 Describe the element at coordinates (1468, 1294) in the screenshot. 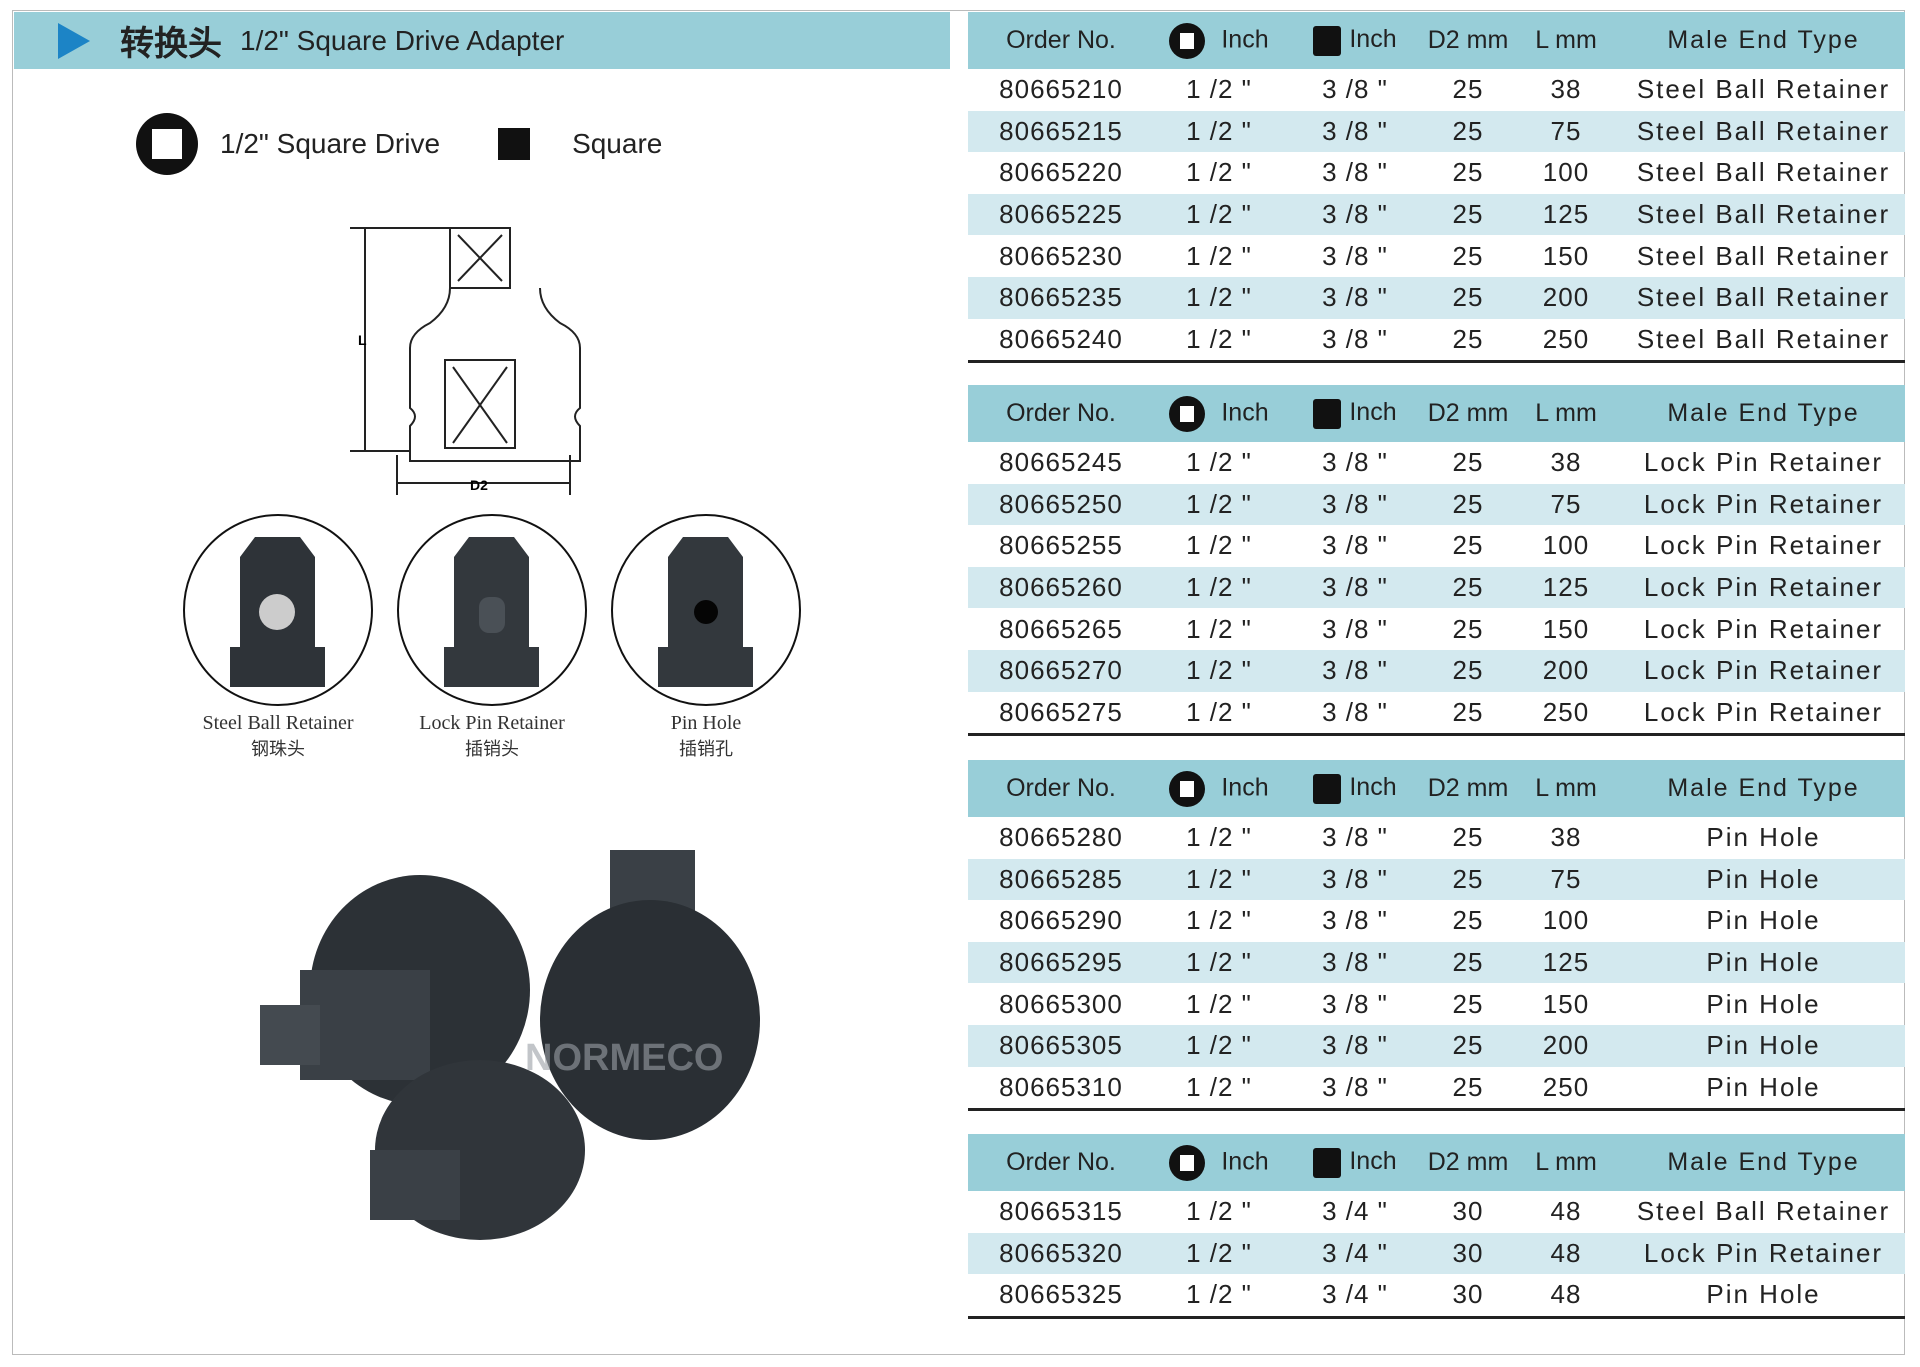

I see `table-cell: 30` at that location.